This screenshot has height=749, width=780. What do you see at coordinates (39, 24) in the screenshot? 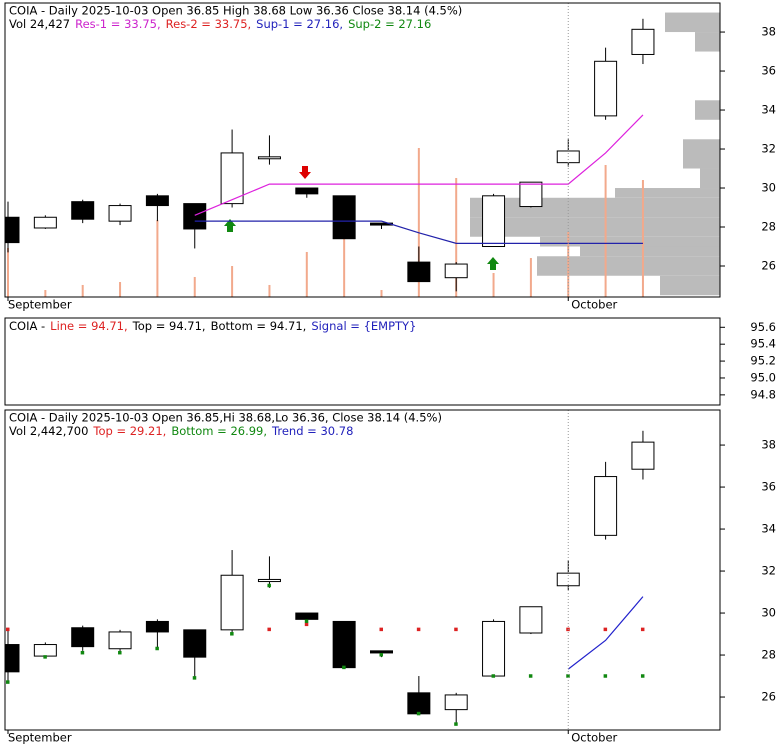
I see `legend-item: Vol 24,427` at bounding box center [39, 24].